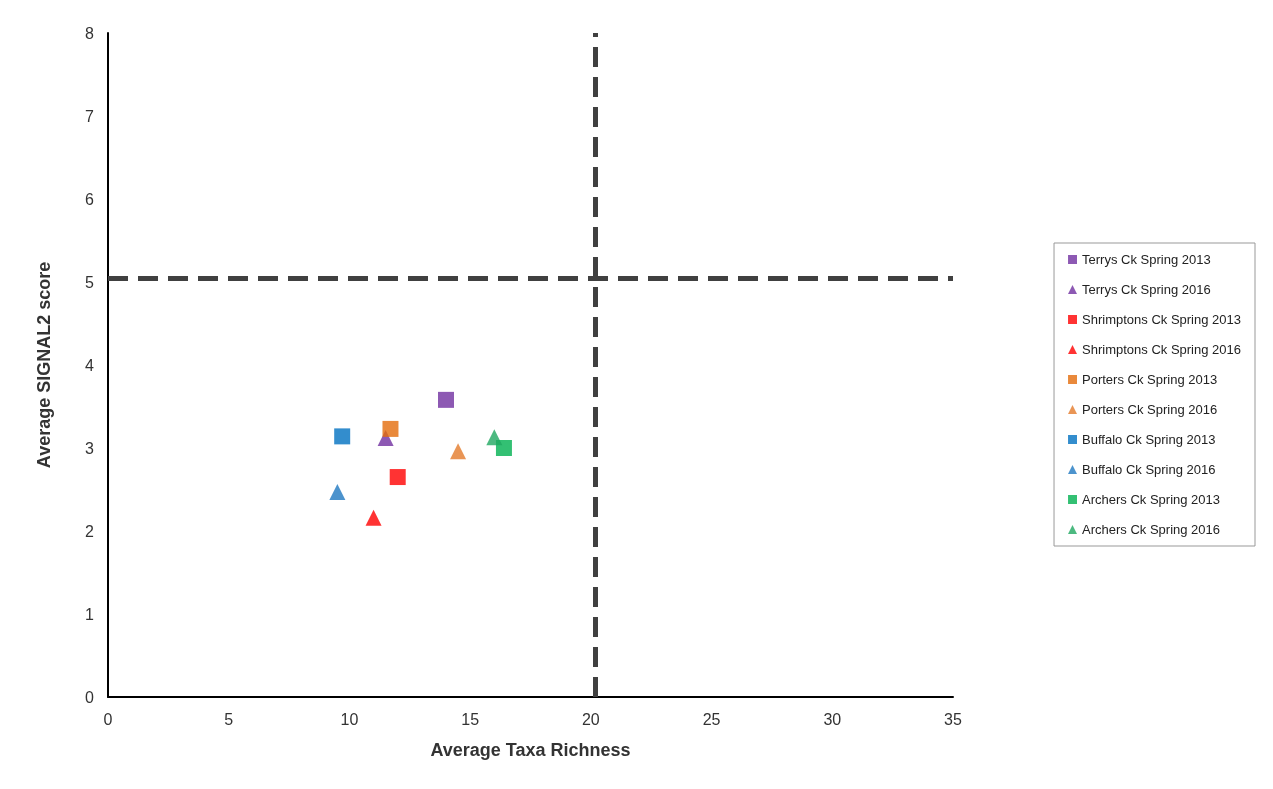 Image resolution: width=1273 pixels, height=789 pixels. Describe the element at coordinates (90, 116) in the screenshot. I see `y-tick-label: 7` at that location.